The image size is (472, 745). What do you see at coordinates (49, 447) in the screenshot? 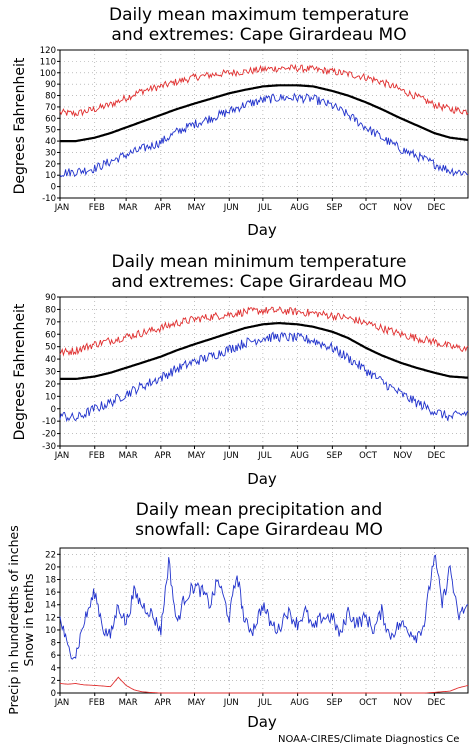
I see `y-tick-label: -30` at bounding box center [49, 447].